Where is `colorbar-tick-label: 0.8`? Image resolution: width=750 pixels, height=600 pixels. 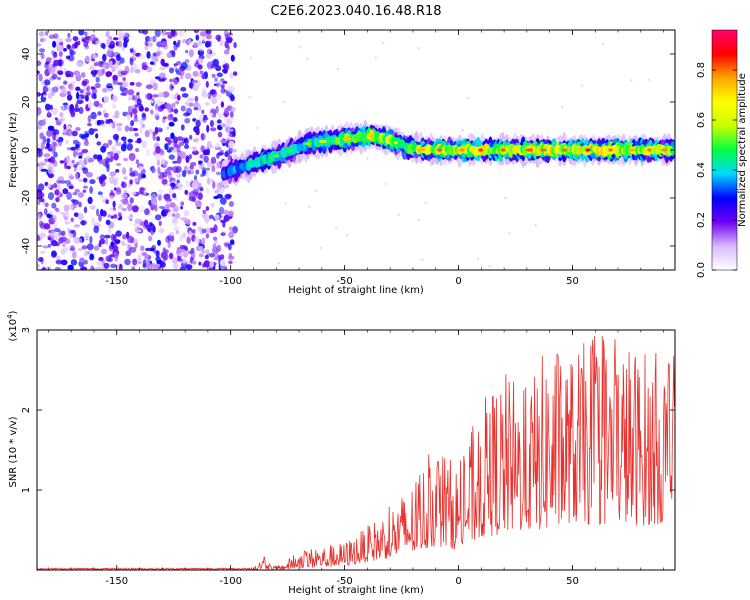
colorbar-tick-label: 0.8 is located at coordinates (701, 70).